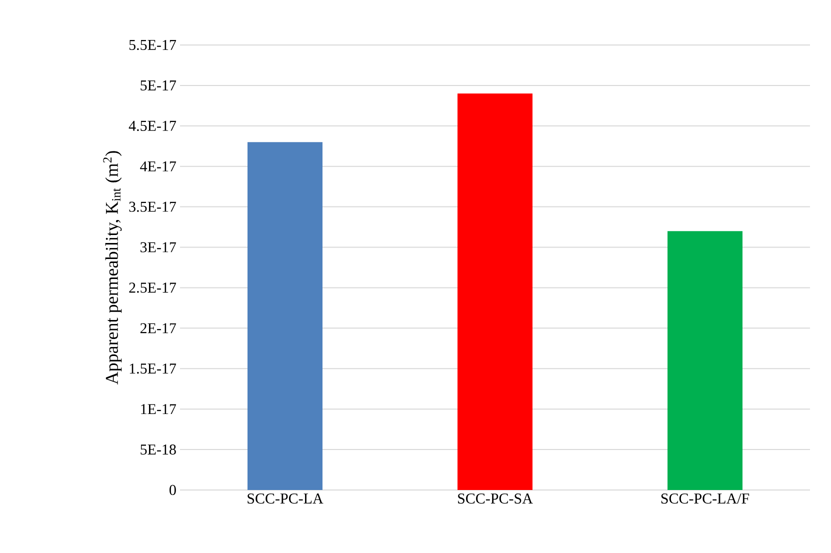  Describe the element at coordinates (158, 247) in the screenshot. I see `y-tick-label: 3E-17` at that location.